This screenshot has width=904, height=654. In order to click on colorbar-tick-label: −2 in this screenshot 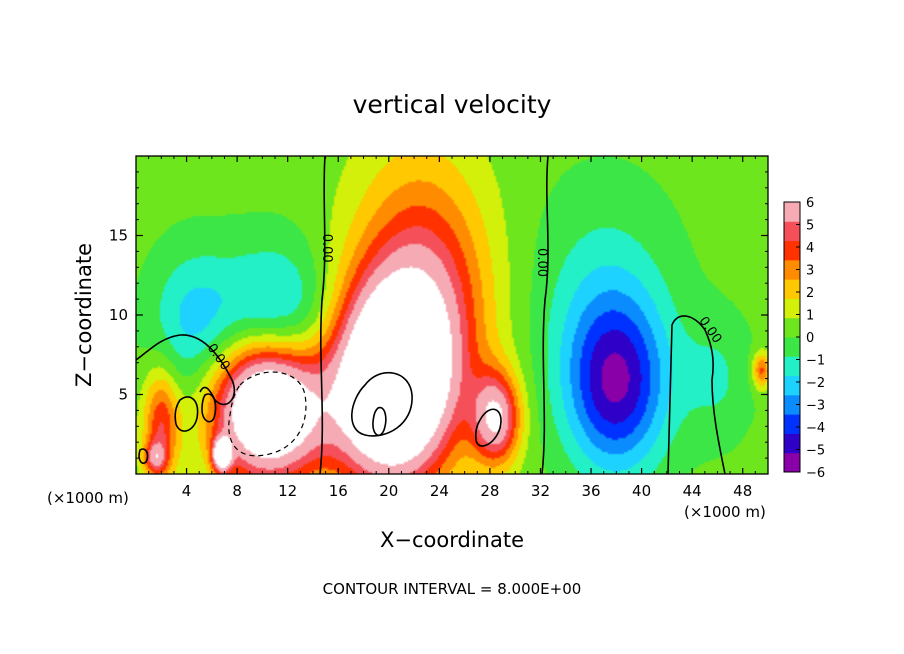, I will do `click(815, 383)`.